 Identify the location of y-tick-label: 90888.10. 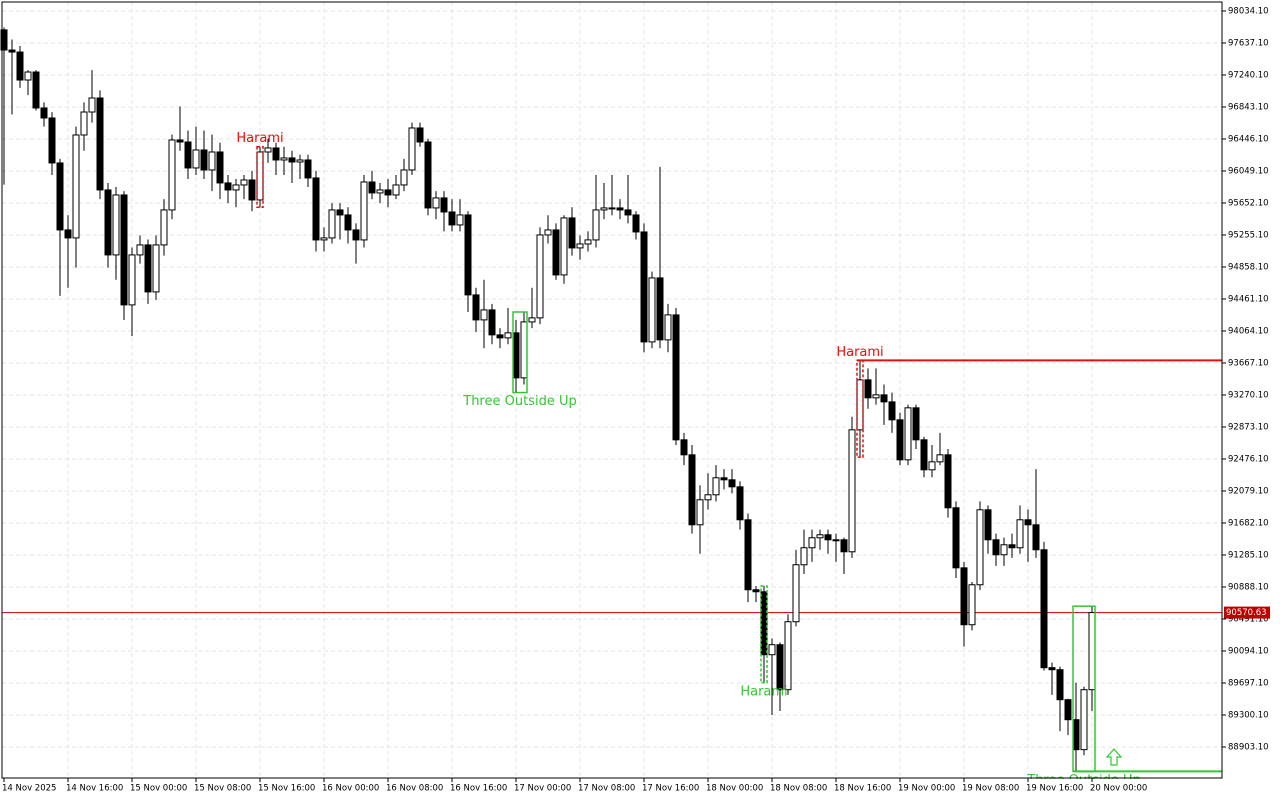
(1248, 588).